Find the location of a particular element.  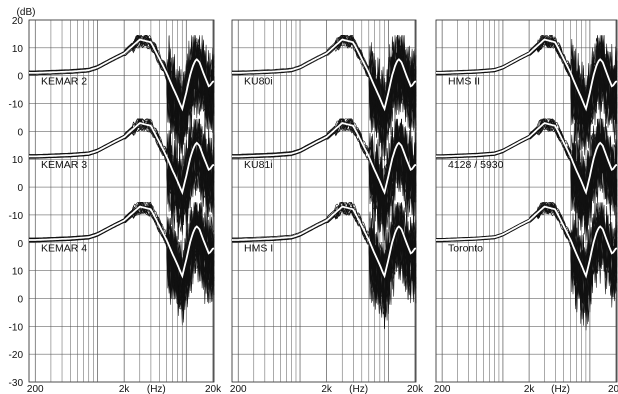

panel-label: Toronto is located at coordinates (465, 249).